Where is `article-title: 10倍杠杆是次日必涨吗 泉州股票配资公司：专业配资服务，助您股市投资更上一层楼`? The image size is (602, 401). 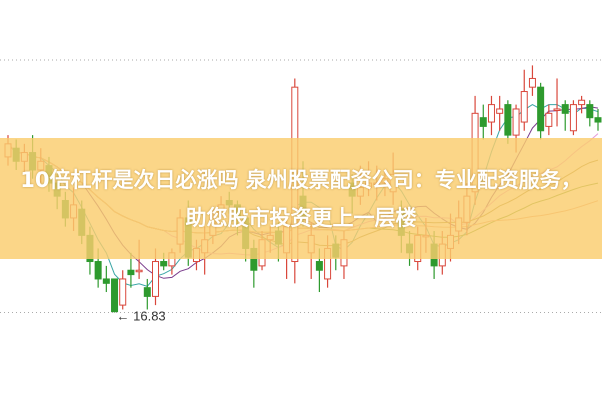 article-title: 10倍杠杆是次日必涨吗 泉州股票配资公司：专业配资服务，助您股市投资更上一层楼 is located at coordinates (301, 198).